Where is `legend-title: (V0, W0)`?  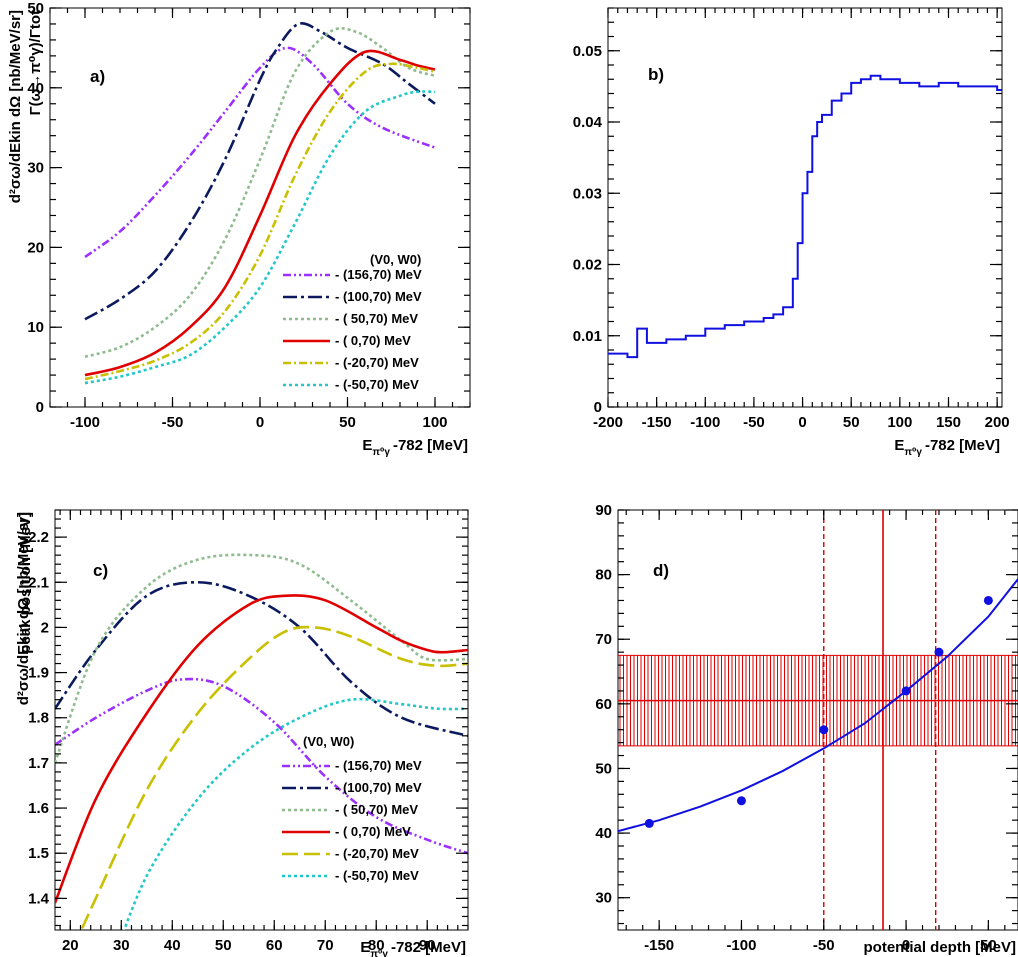 legend-title: (V0, W0) is located at coordinates (395, 259).